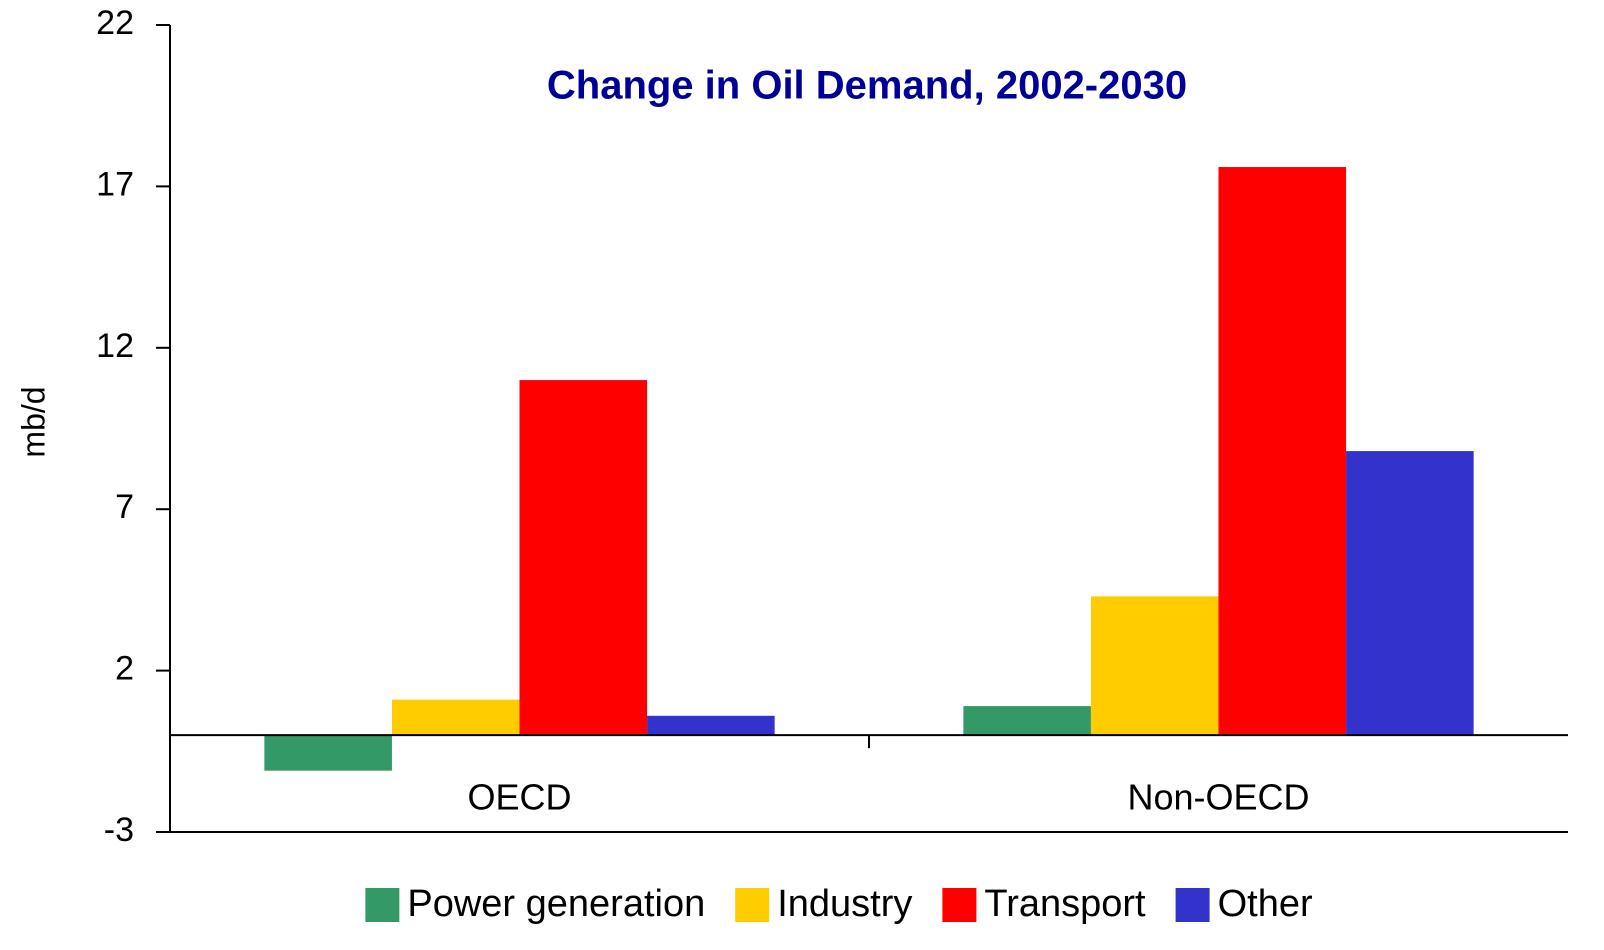 The height and width of the screenshot is (950, 1604). I want to click on chart-title: Change in Oil Demand, 2002-2030, so click(867, 86).